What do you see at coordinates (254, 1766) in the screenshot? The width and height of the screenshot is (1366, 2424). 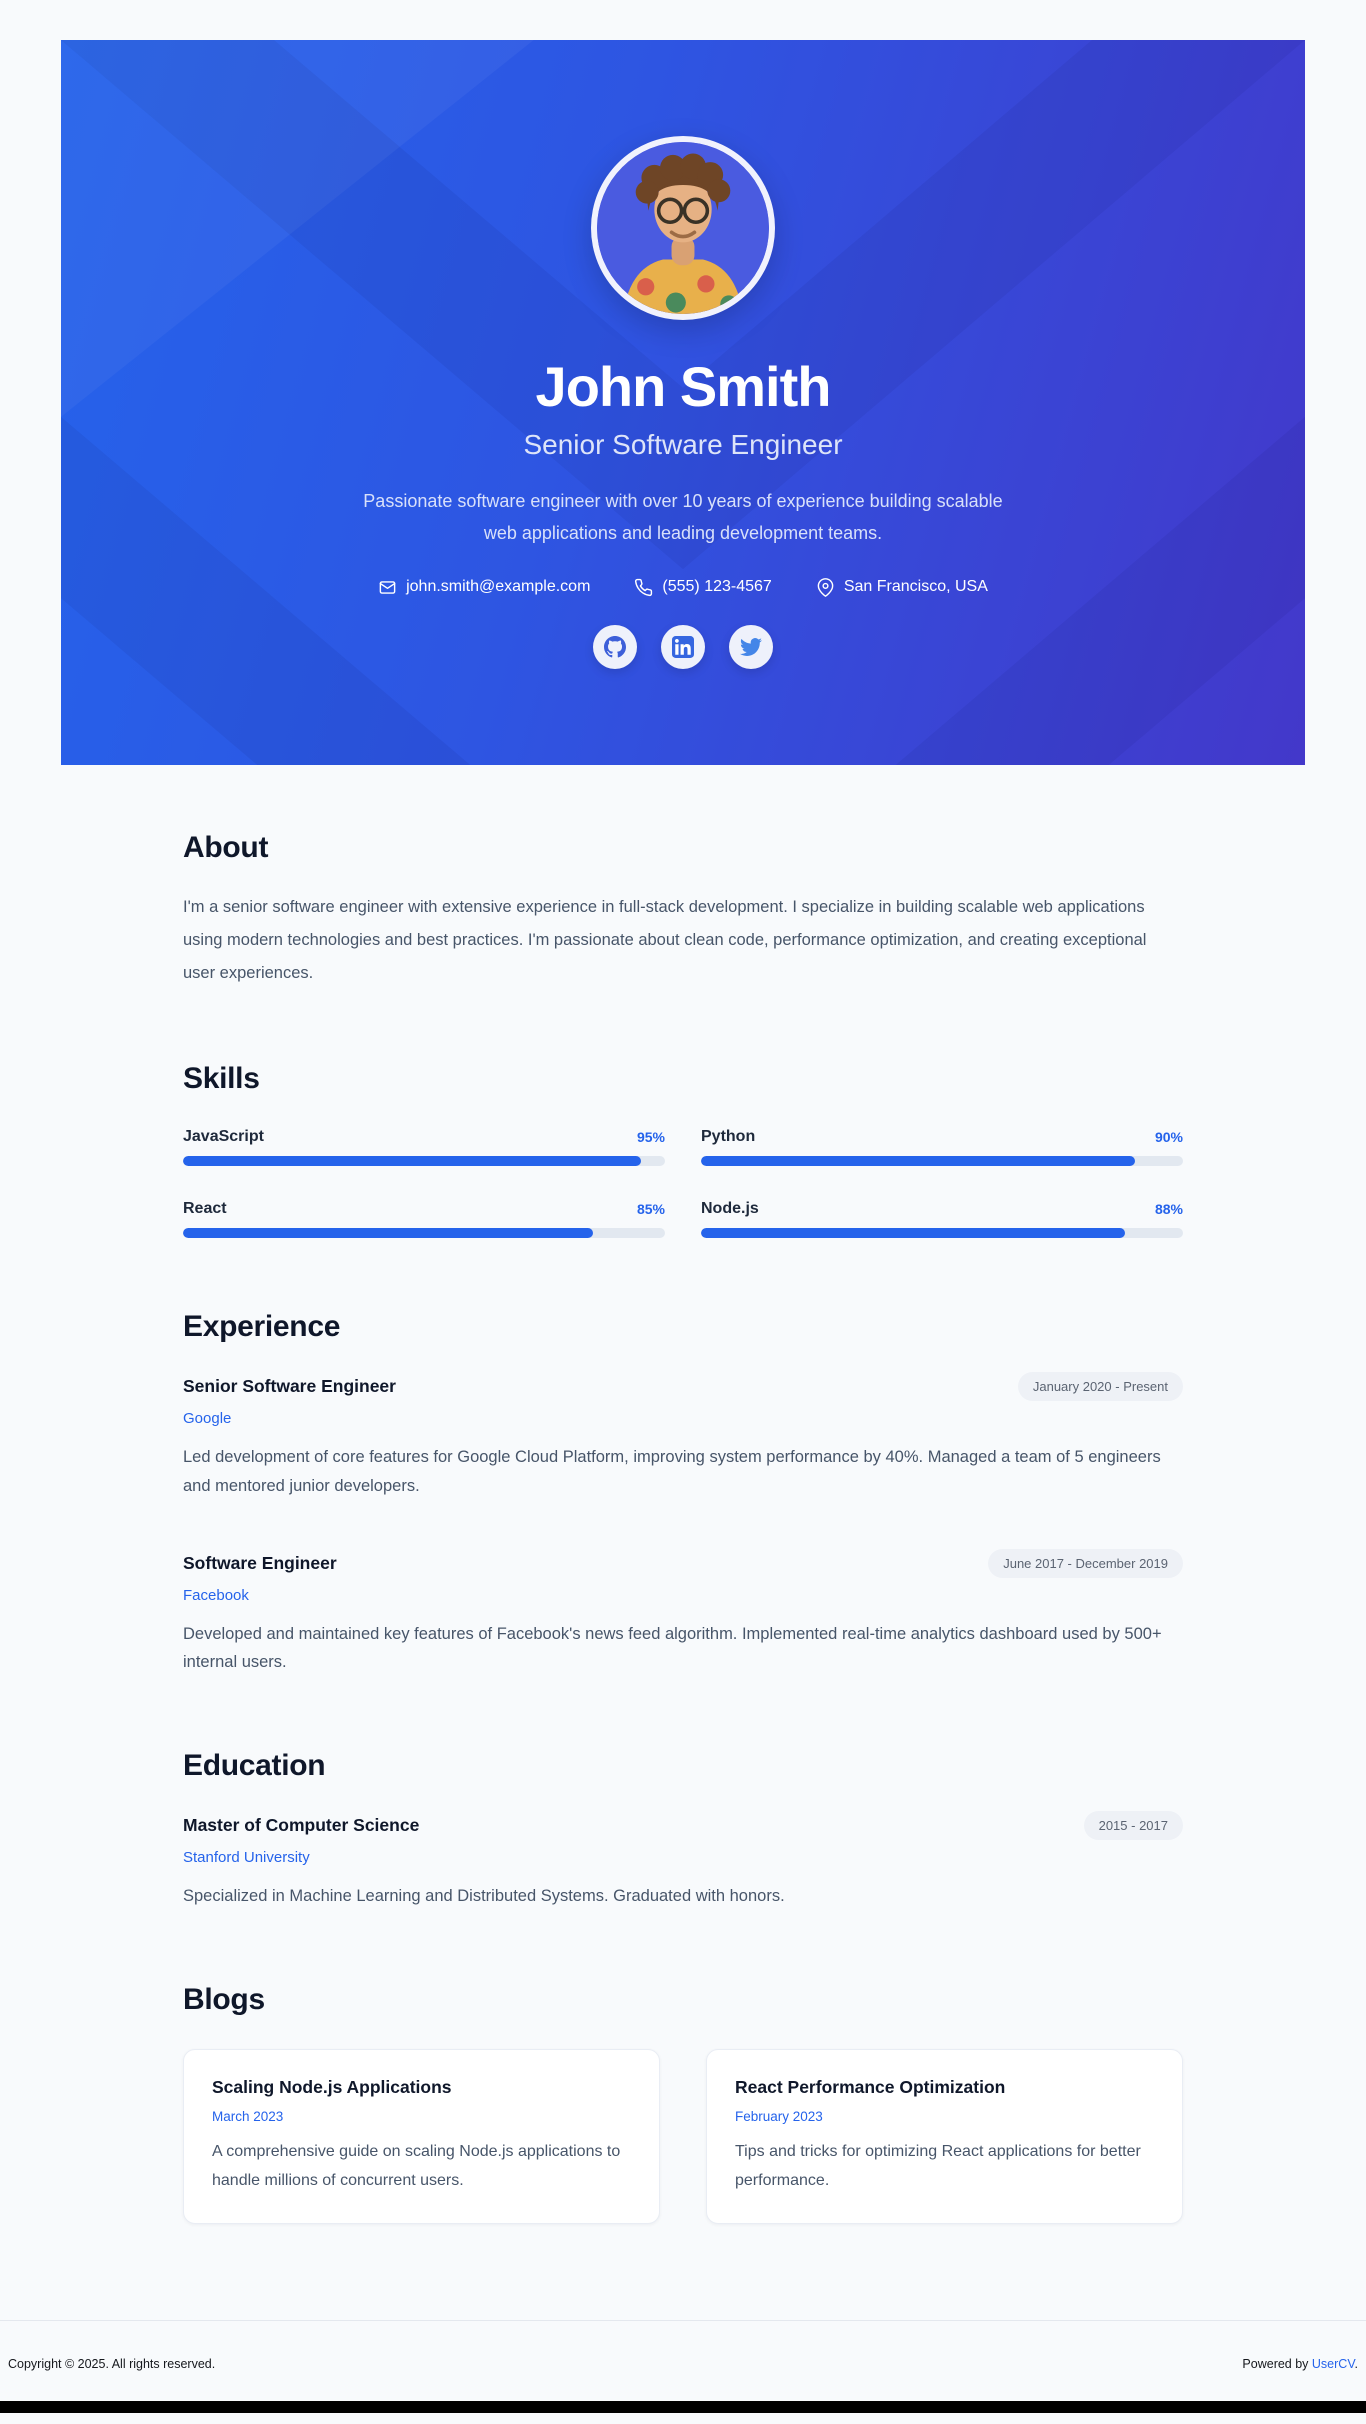 I see `education-heading: Education` at bounding box center [254, 1766].